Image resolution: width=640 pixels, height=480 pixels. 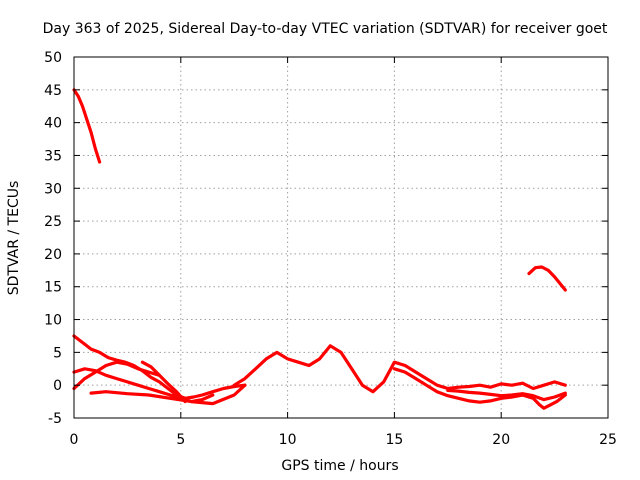 I want to click on series-line-early-high-arc, so click(x=87, y=126).